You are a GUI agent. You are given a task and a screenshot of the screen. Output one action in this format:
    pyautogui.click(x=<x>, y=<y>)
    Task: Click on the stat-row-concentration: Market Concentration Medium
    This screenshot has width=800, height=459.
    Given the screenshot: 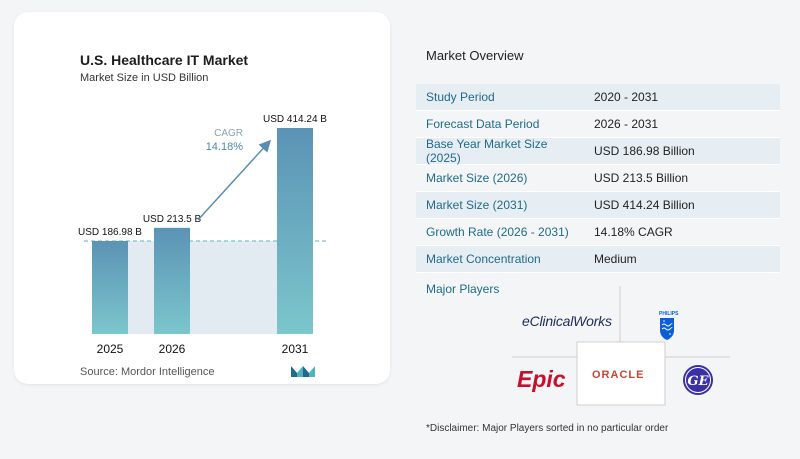 What is the action you would take?
    pyautogui.click(x=598, y=259)
    